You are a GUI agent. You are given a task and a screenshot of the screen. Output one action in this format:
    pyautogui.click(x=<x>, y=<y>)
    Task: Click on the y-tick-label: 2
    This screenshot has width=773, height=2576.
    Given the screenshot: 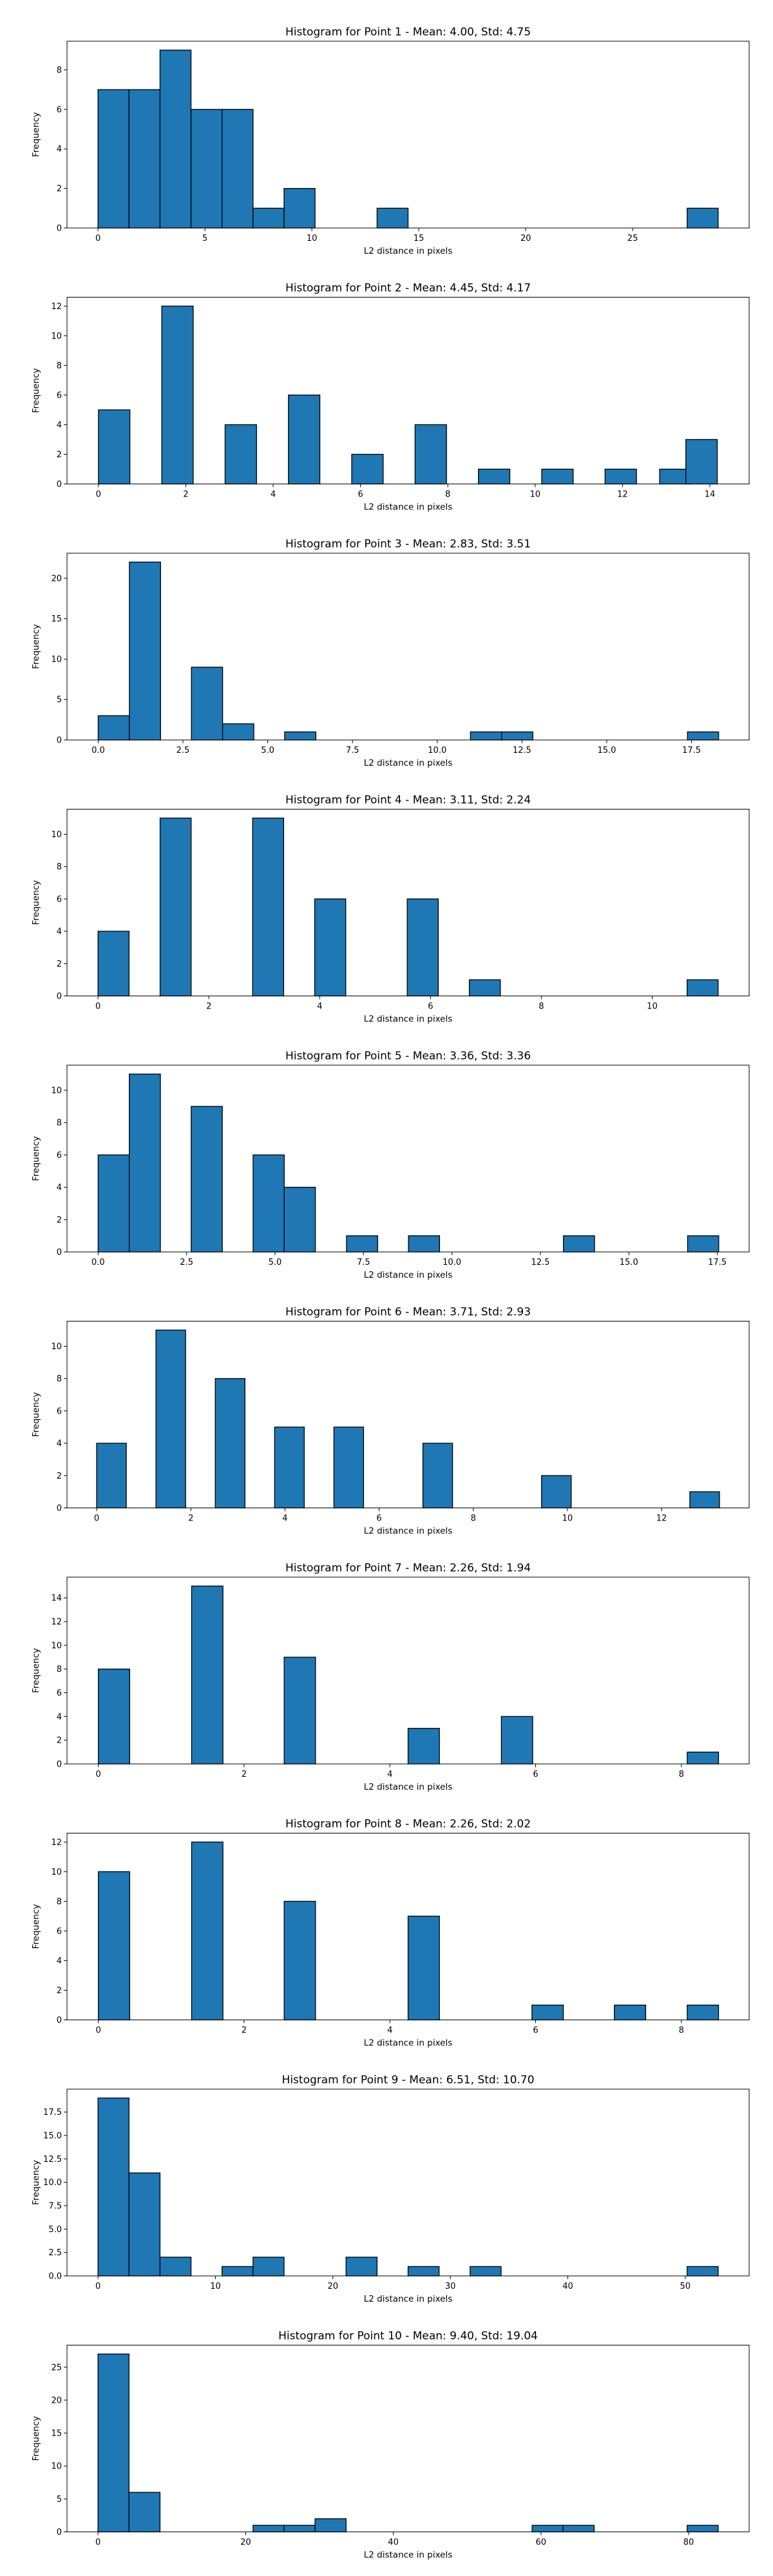 What is the action you would take?
    pyautogui.click(x=59, y=1220)
    